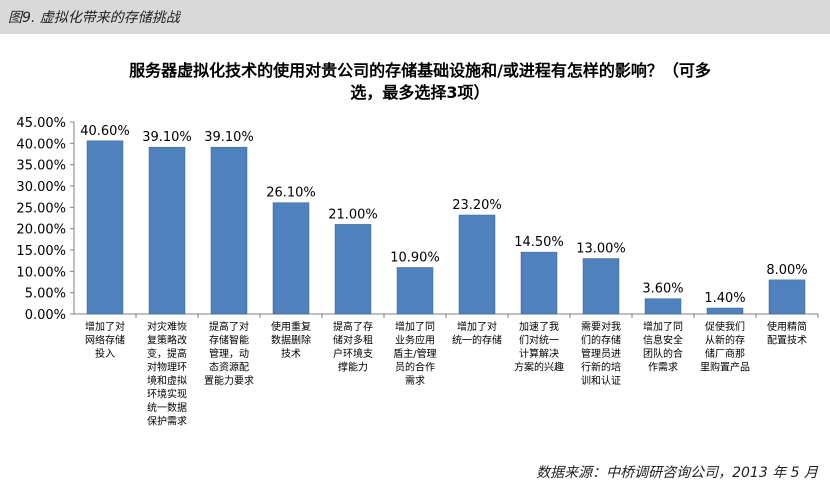  Describe the element at coordinates (539, 353) in the screenshot. I see `x-category-label: 计算解决` at that location.